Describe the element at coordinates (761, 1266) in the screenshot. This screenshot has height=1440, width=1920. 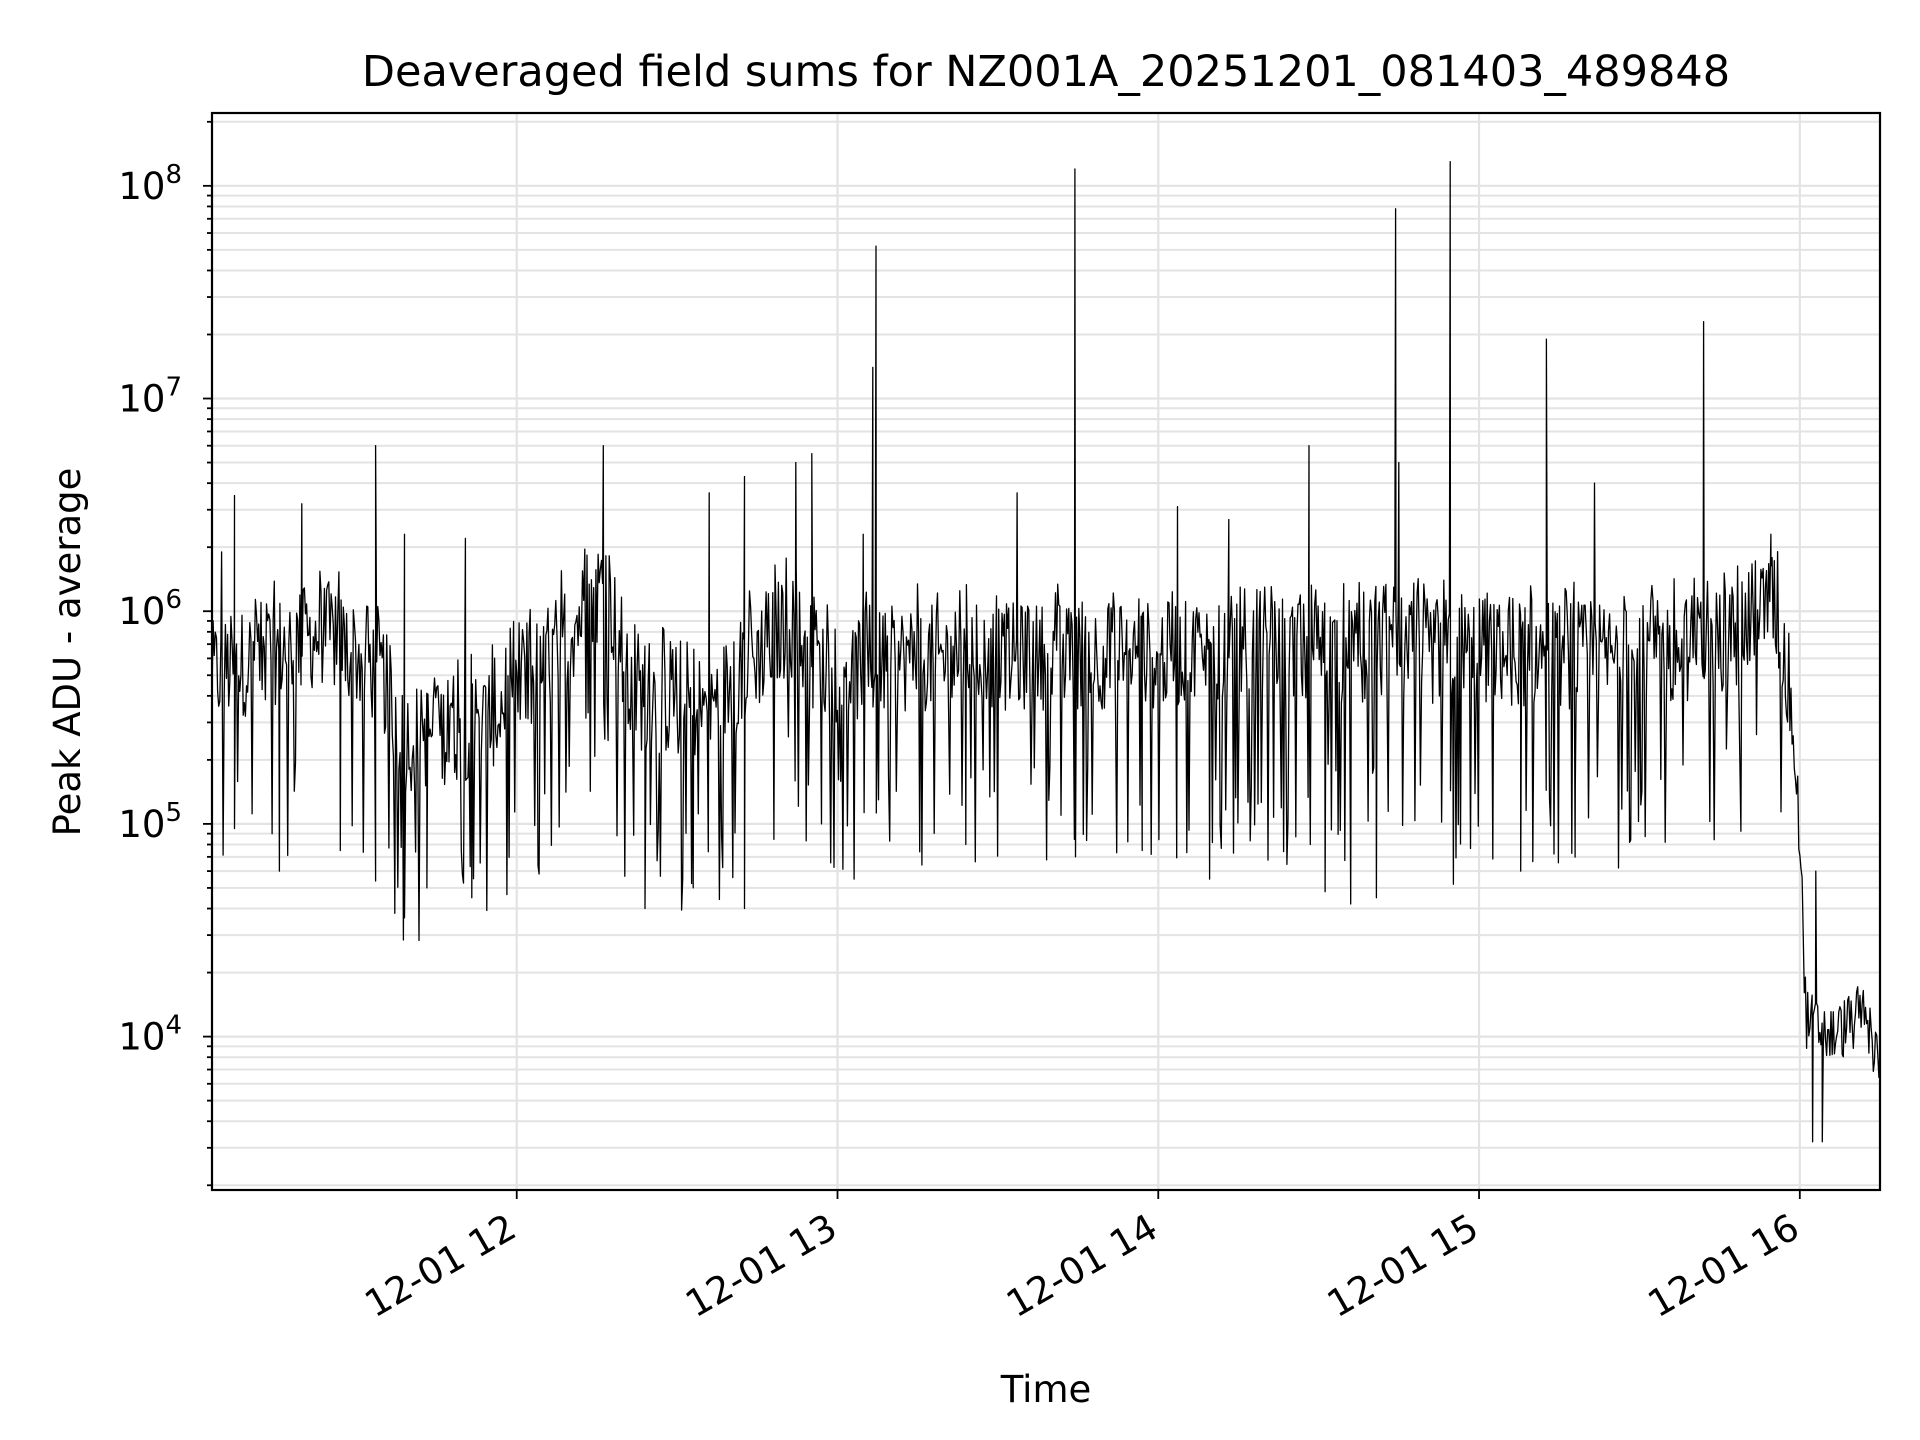
I see `x-tick-label: 12-01 13` at that location.